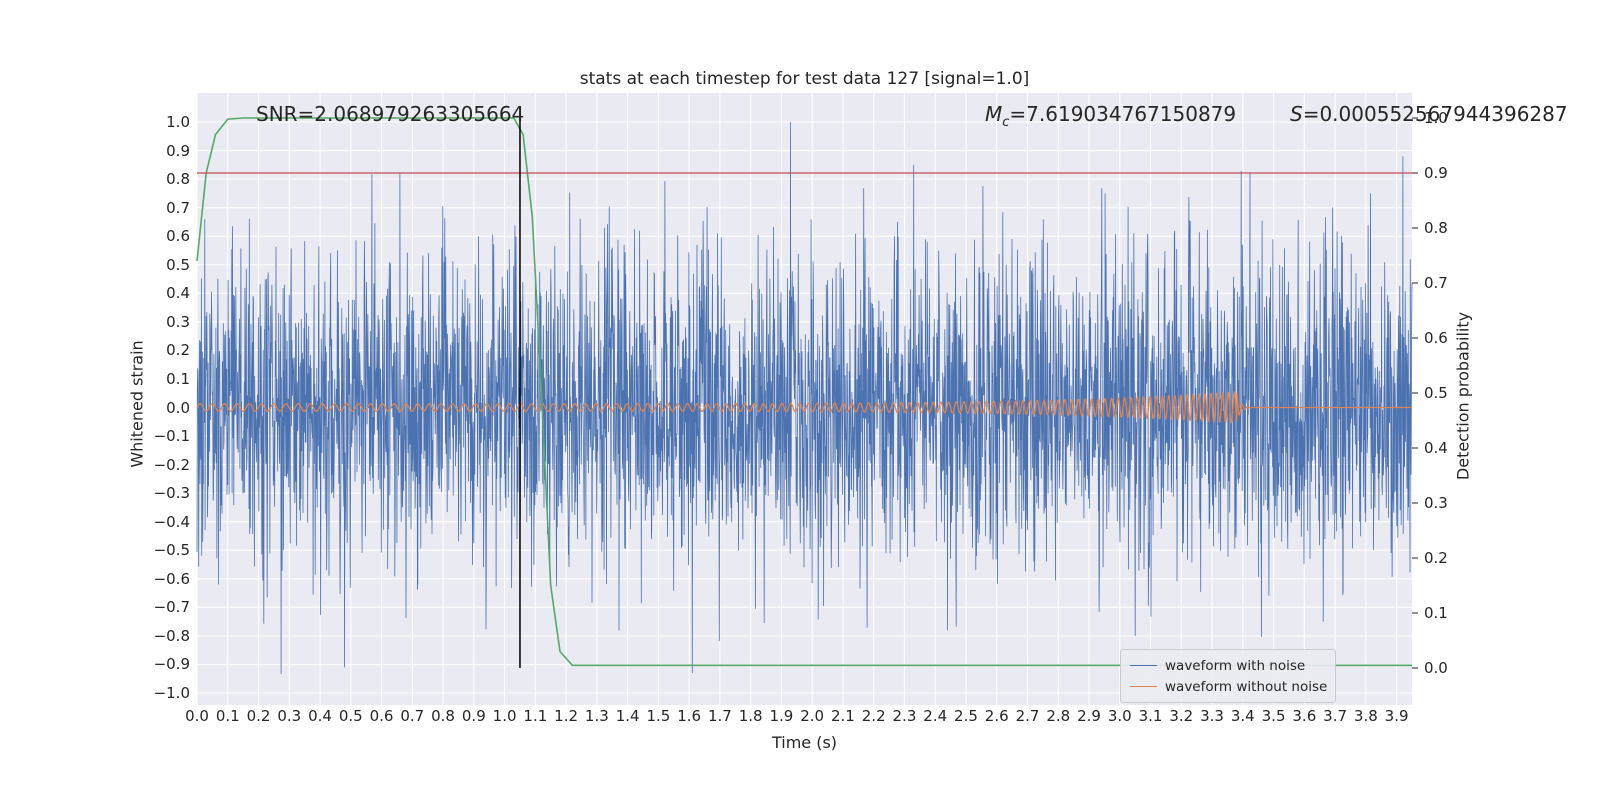  What do you see at coordinates (1143, 665) in the screenshot?
I see `legend-line-sample-blue` at bounding box center [1143, 665].